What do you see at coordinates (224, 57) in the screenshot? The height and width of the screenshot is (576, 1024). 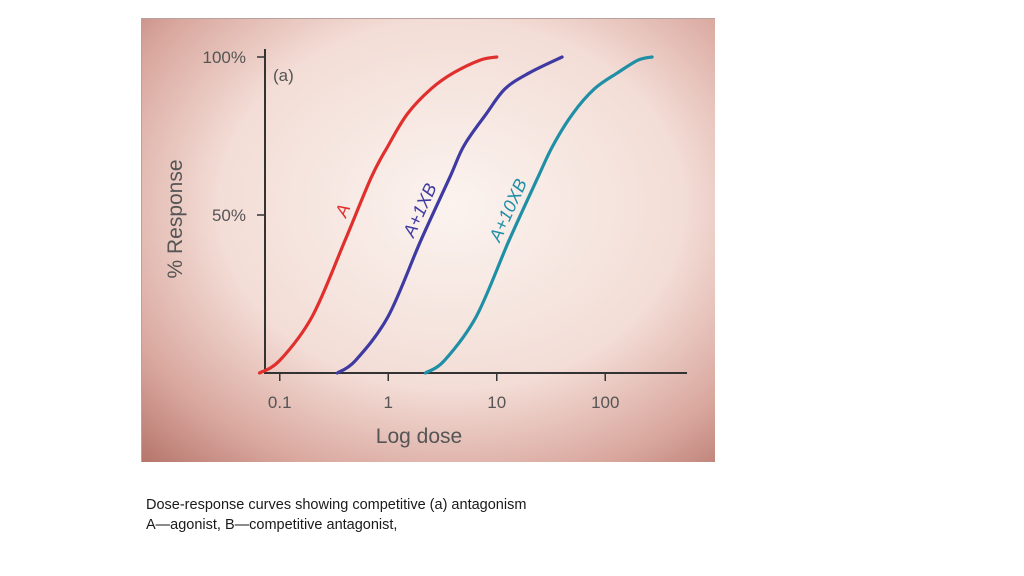 I see `y-tick-label-1: 100%` at bounding box center [224, 57].